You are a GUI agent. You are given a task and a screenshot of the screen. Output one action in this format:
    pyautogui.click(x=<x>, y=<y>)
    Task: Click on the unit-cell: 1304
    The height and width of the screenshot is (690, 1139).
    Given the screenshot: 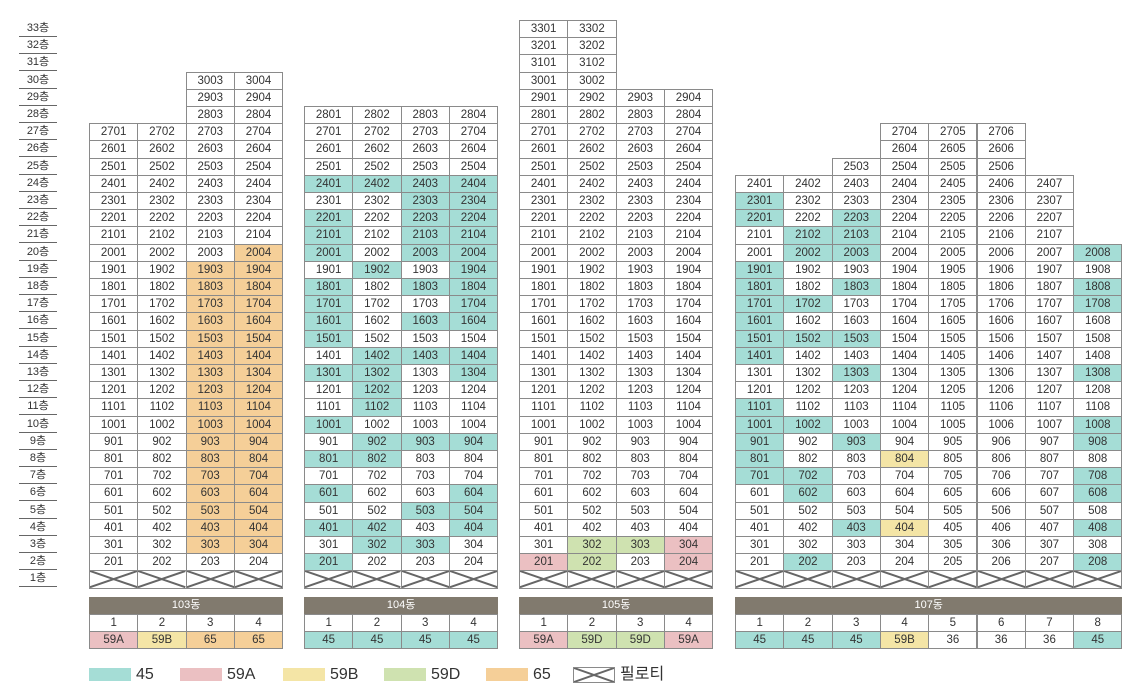 What is the action you would take?
    pyautogui.click(x=688, y=373)
    